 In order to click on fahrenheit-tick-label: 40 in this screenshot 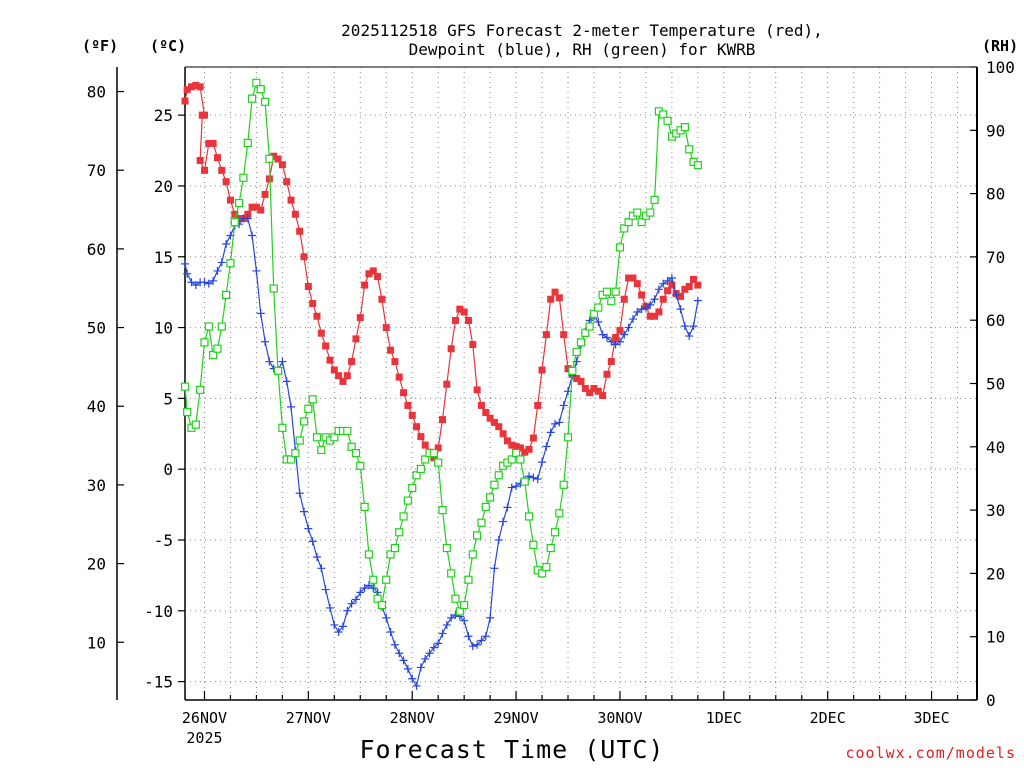, I will do `click(96, 406)`.